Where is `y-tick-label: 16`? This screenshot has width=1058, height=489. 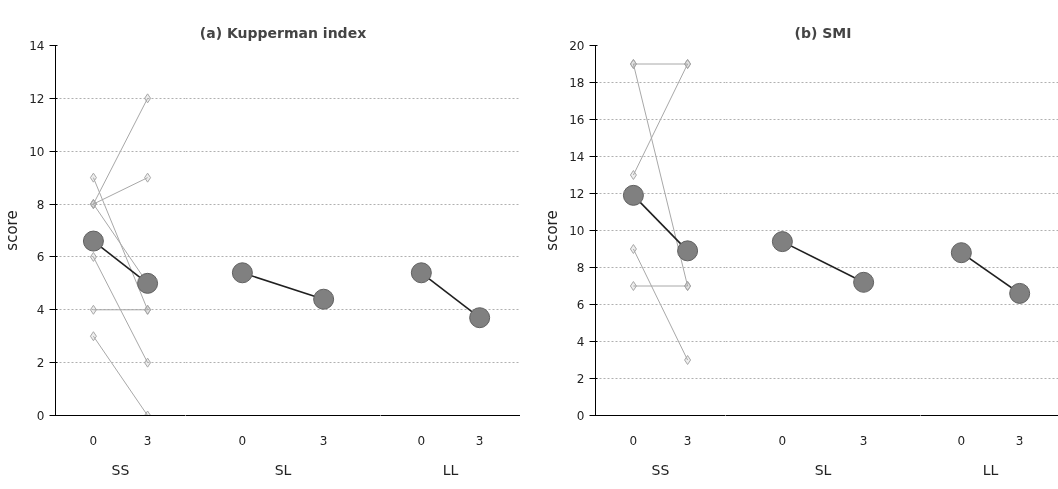 y-tick-label: 16 is located at coordinates (577, 120).